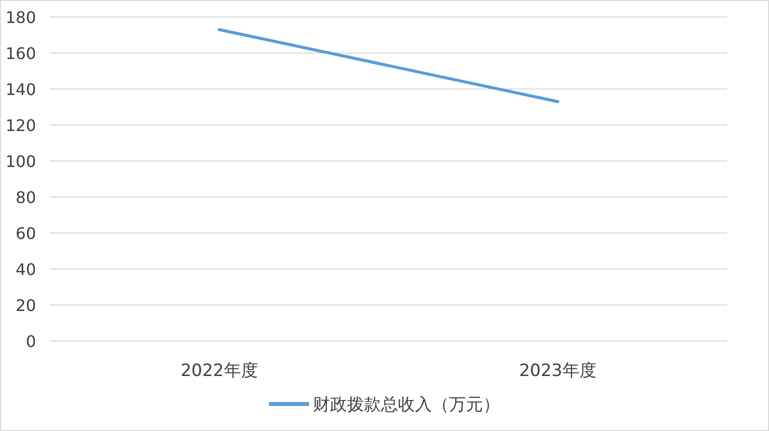  Describe the element at coordinates (219, 371) in the screenshot. I see `x-tick-label: 2022年度` at that location.